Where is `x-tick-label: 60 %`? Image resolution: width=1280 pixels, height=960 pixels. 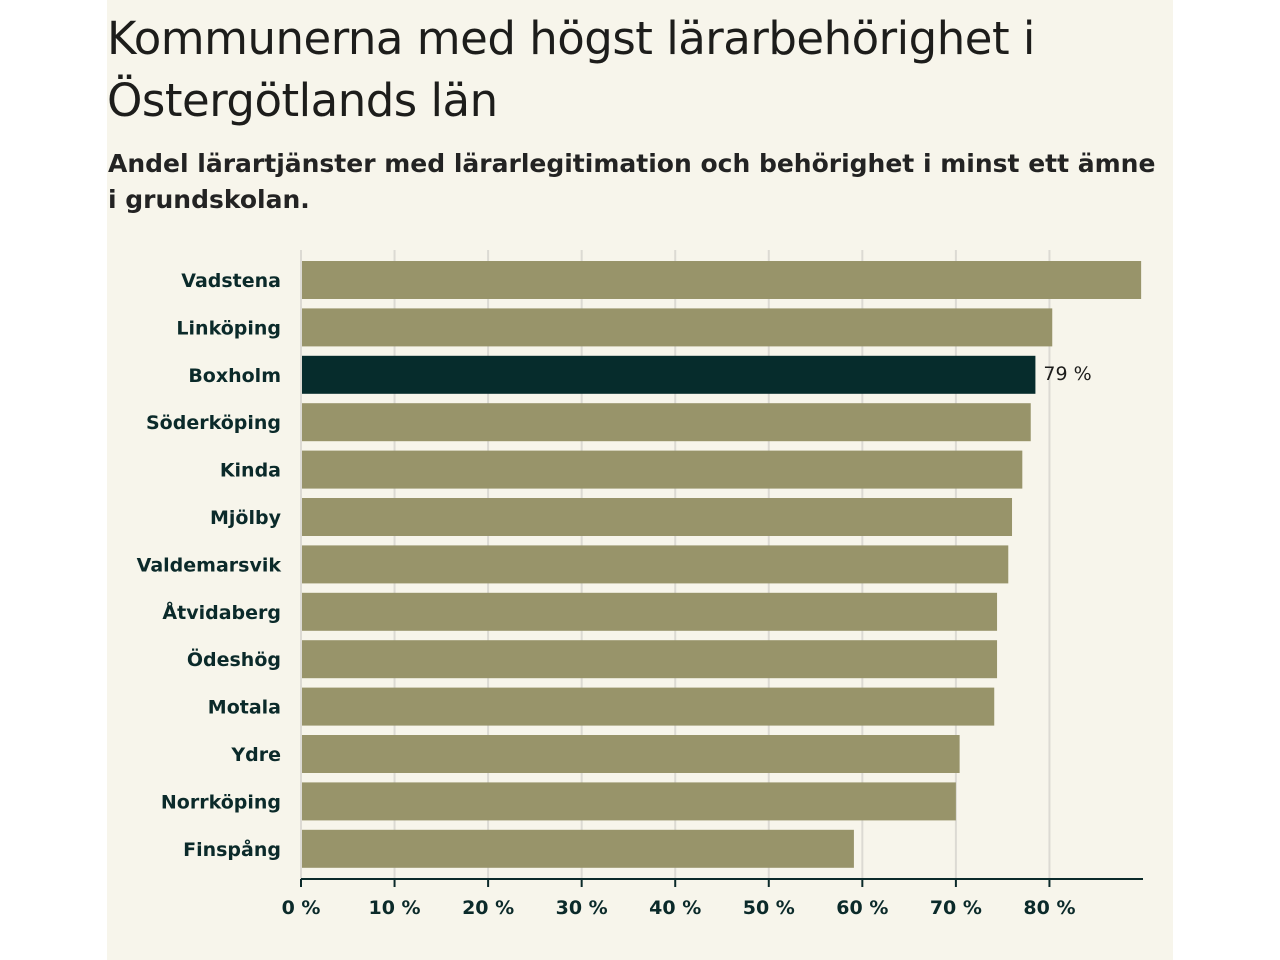
x-tick-label: 60 % is located at coordinates (862, 908).